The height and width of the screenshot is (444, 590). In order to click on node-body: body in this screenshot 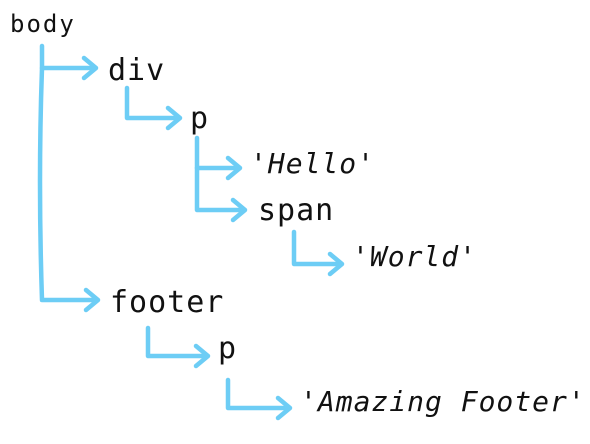, I will do `click(43, 24)`.